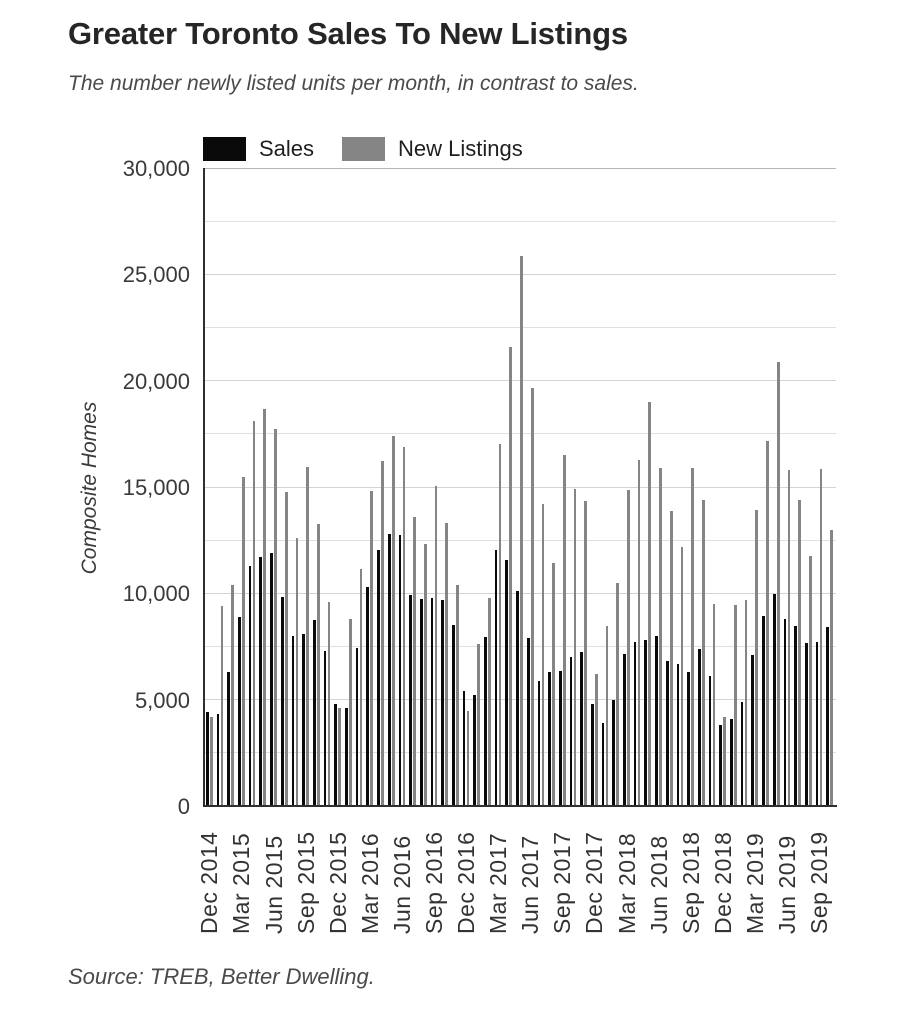 The height and width of the screenshot is (1024, 912). What do you see at coordinates (348, 33) in the screenshot?
I see `chart-title: Greater Toronto Sales To New Listings` at bounding box center [348, 33].